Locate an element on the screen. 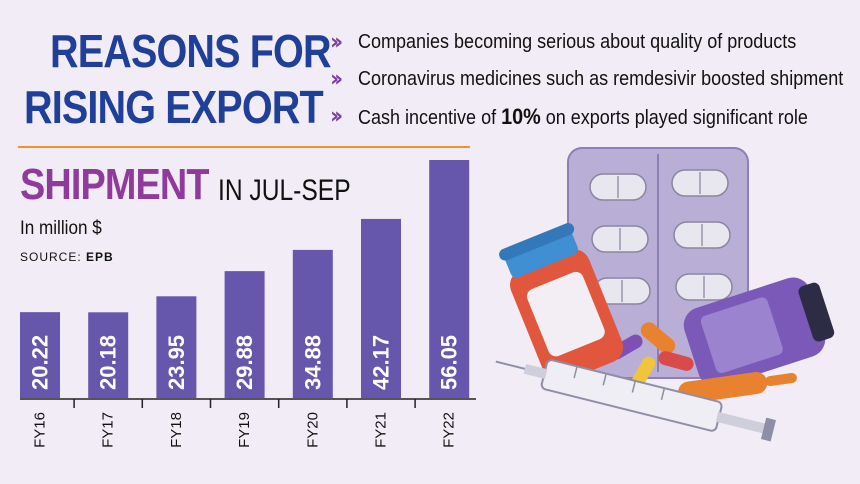 The width and height of the screenshot is (860, 484). source-credit: SOURCE: EPB is located at coordinates (67, 257).